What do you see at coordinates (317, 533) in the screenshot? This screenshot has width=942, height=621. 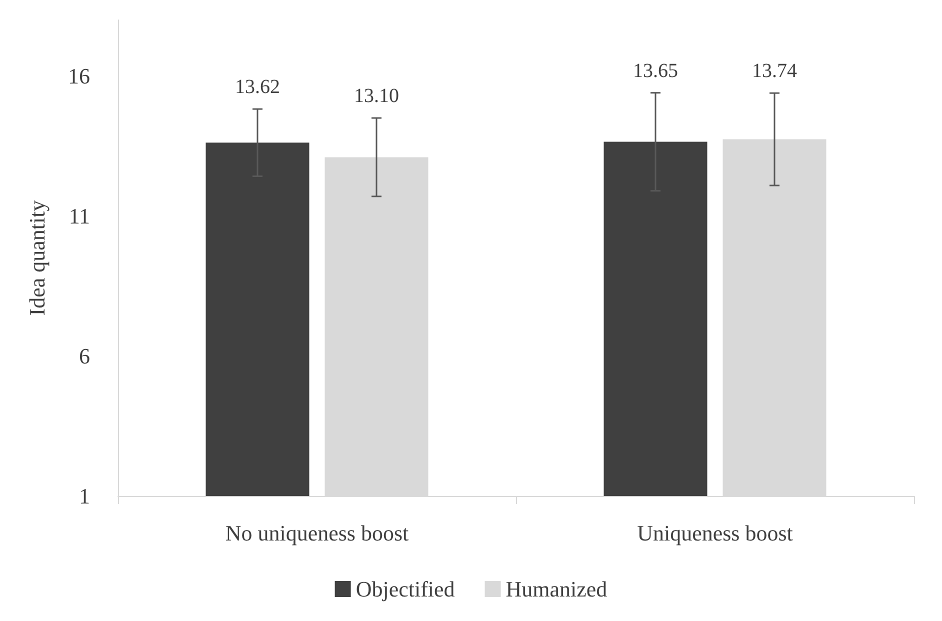 I see `x-tick-label: No uniqueness boost` at bounding box center [317, 533].